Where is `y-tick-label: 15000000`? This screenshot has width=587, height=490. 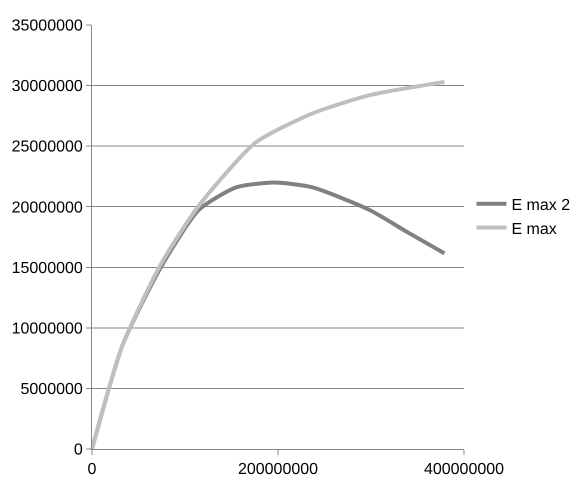
y-tick-label: 15000000 is located at coordinates (47, 268).